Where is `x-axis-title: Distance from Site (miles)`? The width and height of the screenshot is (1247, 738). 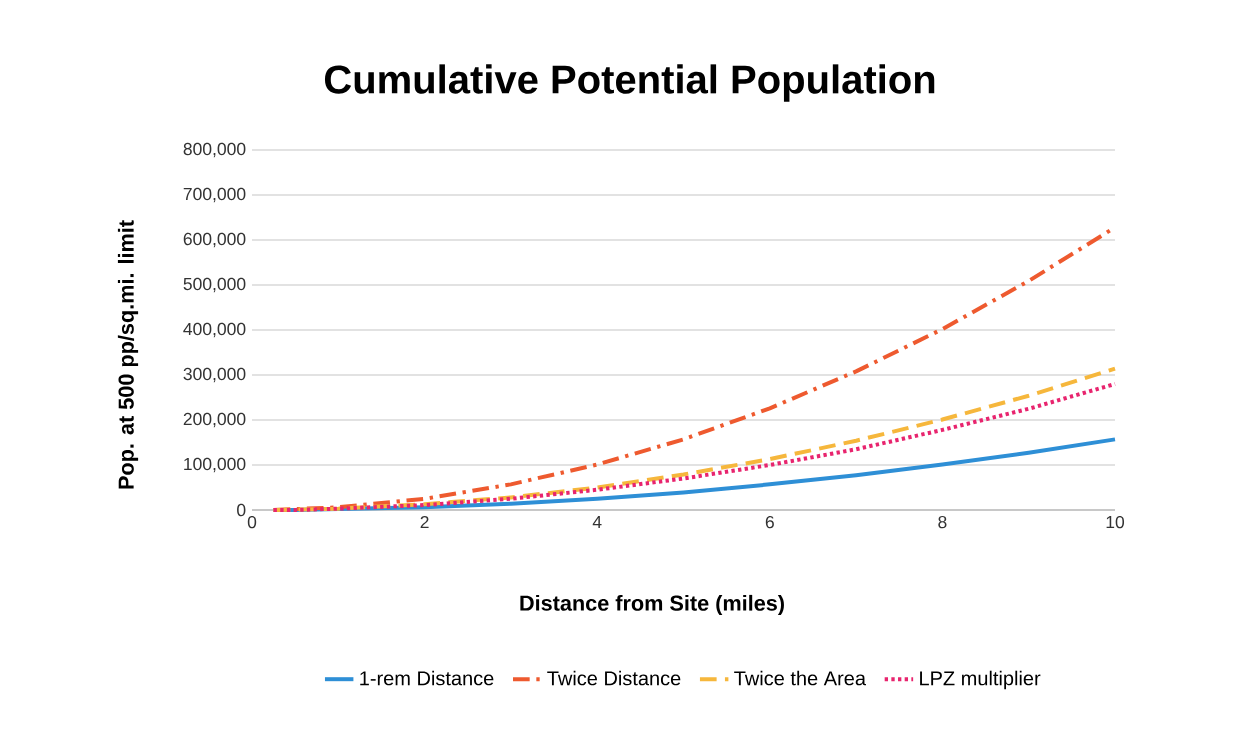 x-axis-title: Distance from Site (miles) is located at coordinates (652, 605).